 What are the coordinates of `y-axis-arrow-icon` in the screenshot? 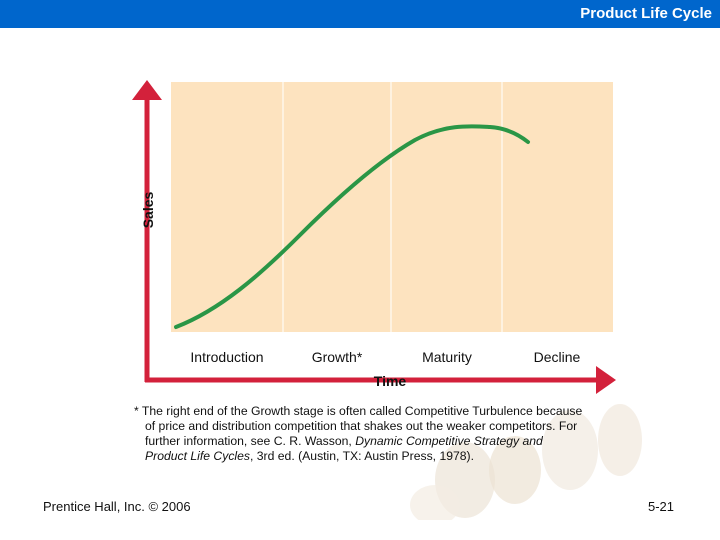 It's located at (147, 90).